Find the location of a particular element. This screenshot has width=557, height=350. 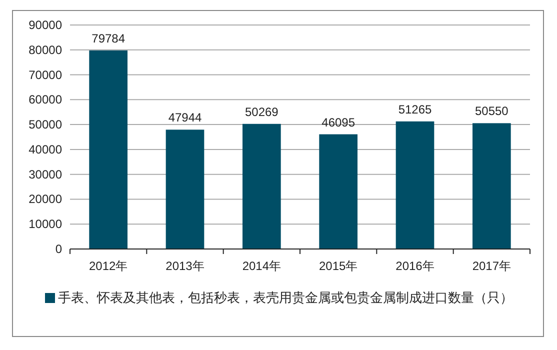

data-label: 51265 is located at coordinates (415, 109).